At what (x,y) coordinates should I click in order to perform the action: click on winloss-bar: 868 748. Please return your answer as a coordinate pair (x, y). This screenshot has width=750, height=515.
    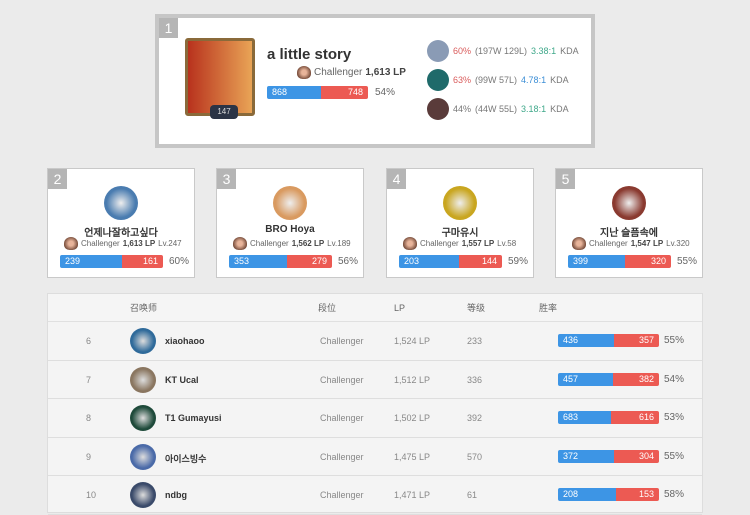
    Looking at the image, I should click on (317, 92).